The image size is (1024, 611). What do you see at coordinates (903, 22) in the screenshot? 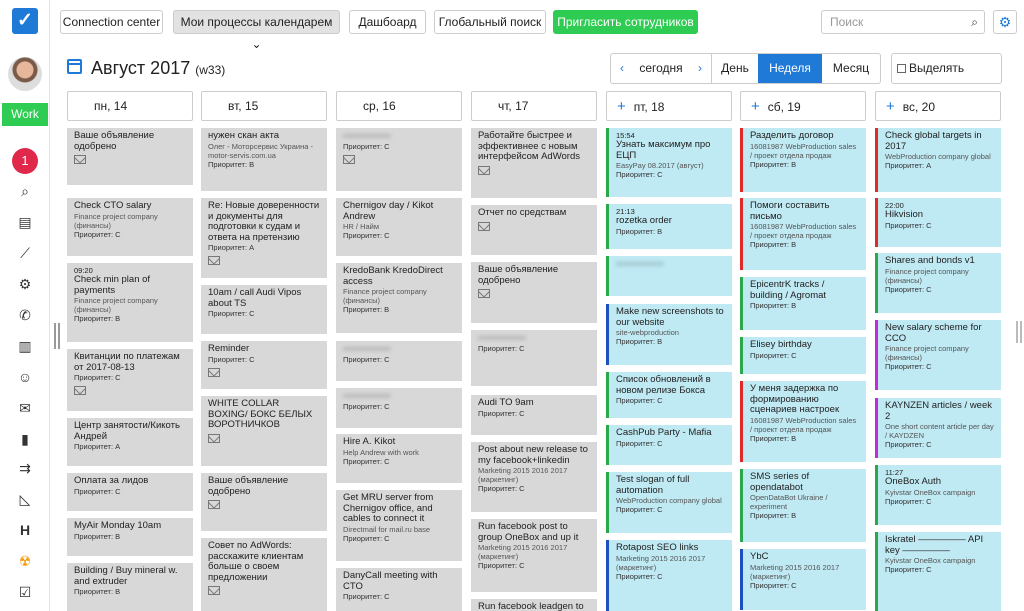
I see `search-input: Поиск ⌕` at bounding box center [903, 22].